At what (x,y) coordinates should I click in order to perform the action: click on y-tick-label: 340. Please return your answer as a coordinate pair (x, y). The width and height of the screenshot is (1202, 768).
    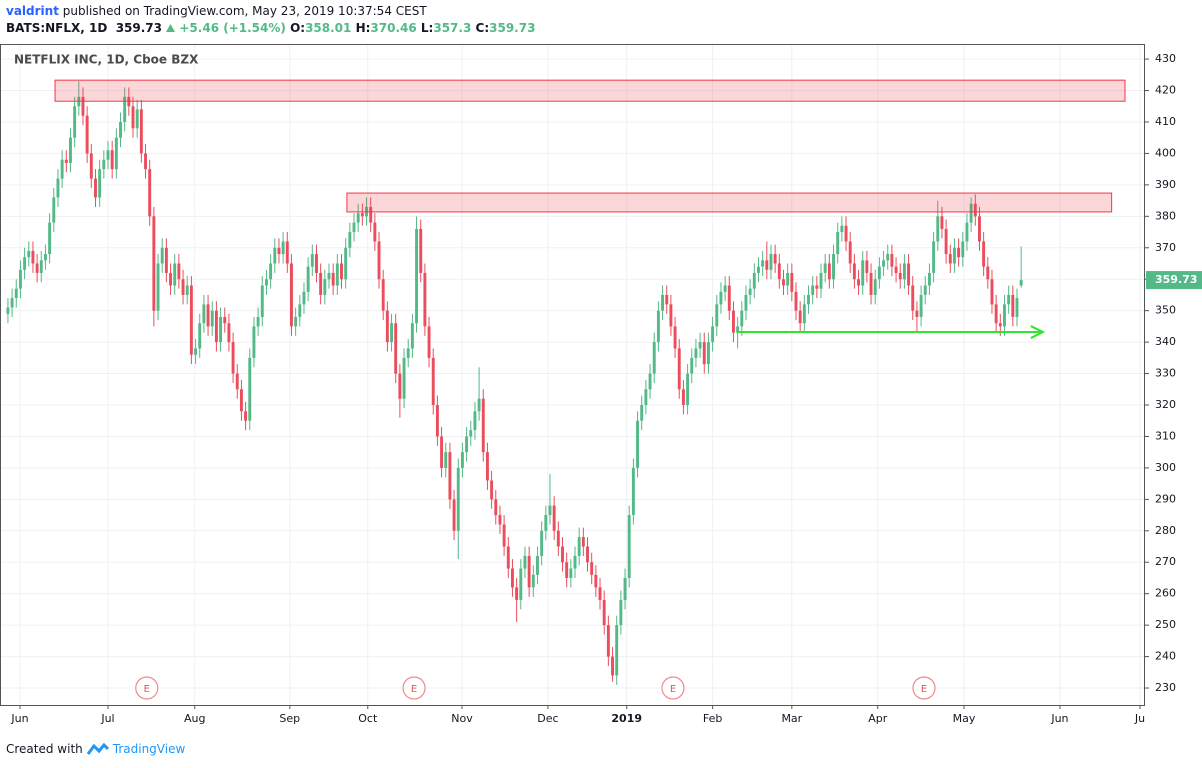
    Looking at the image, I should click on (1165, 341).